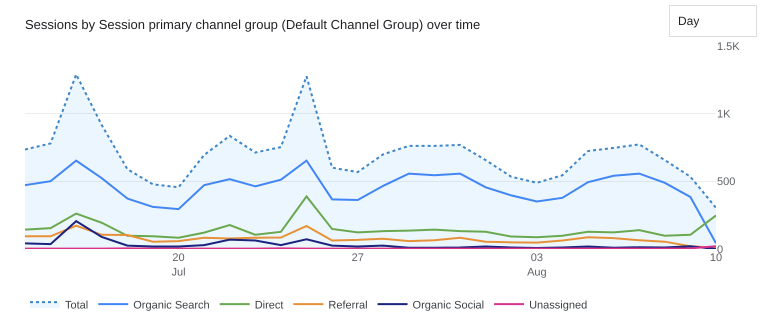  Describe the element at coordinates (348, 305) in the screenshot. I see `legend-label: Referral` at that location.